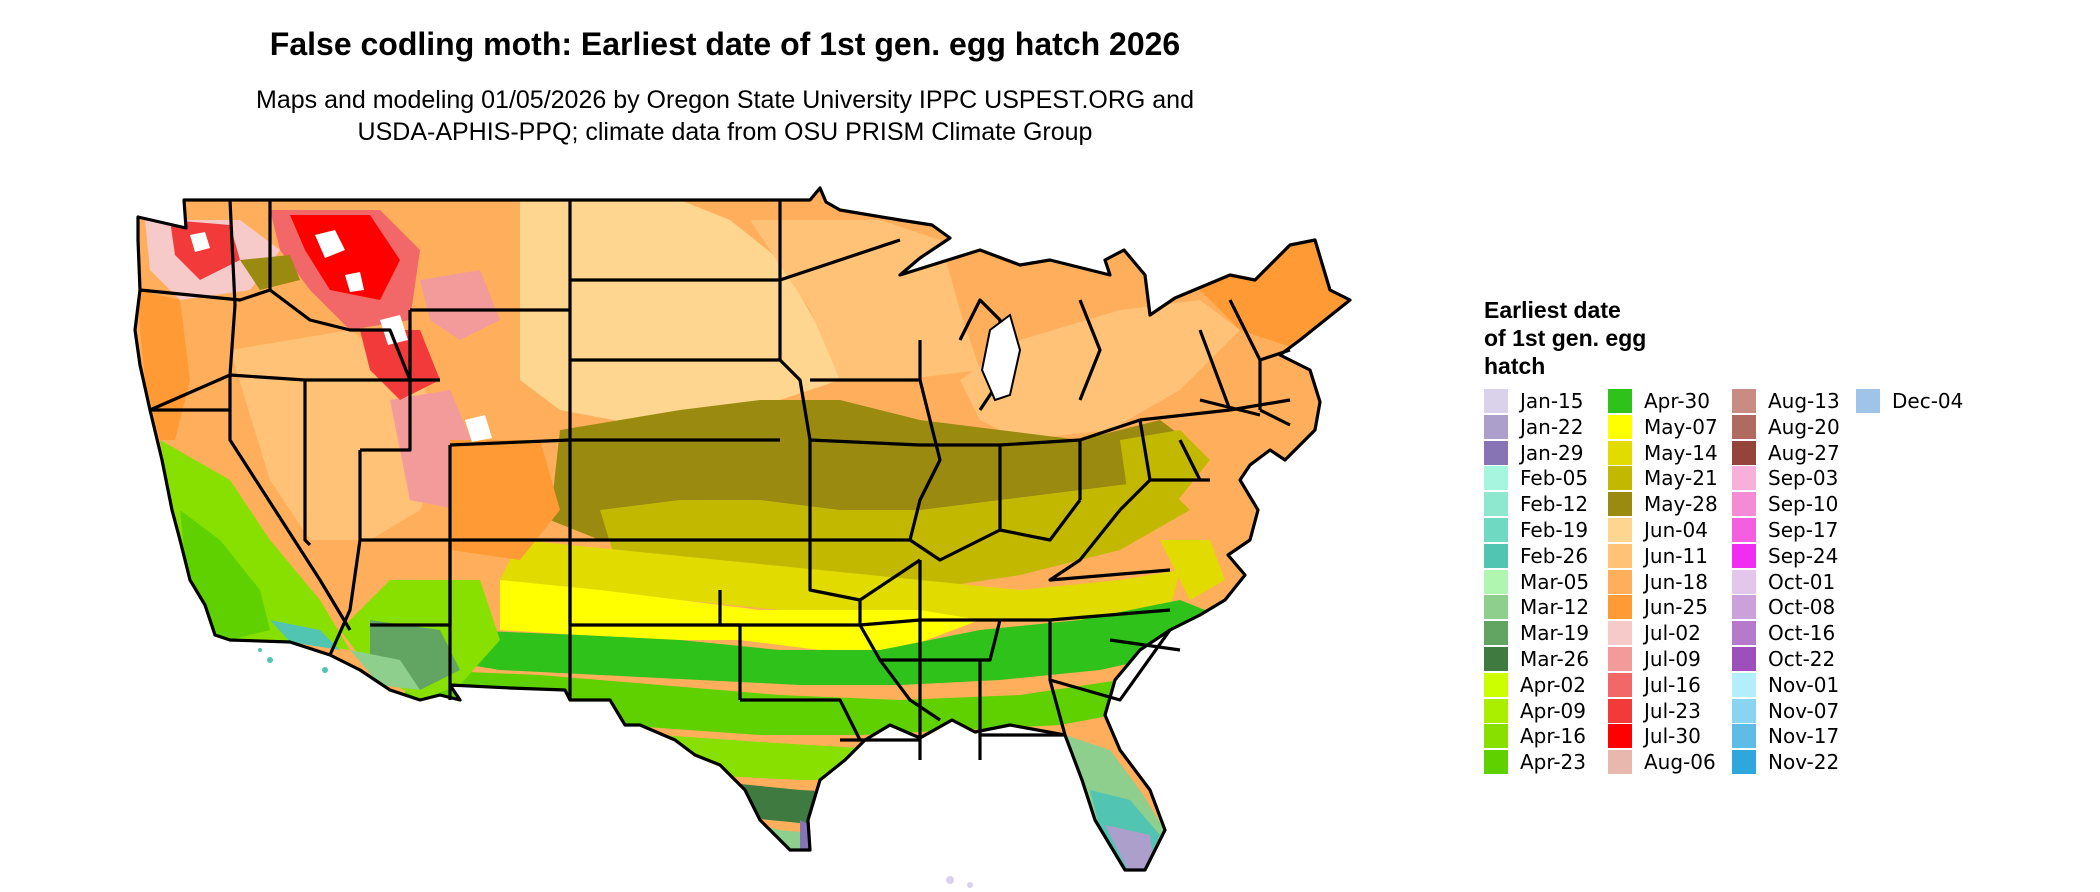  I want to click on legend-label: Jan-29, so click(1552, 452).